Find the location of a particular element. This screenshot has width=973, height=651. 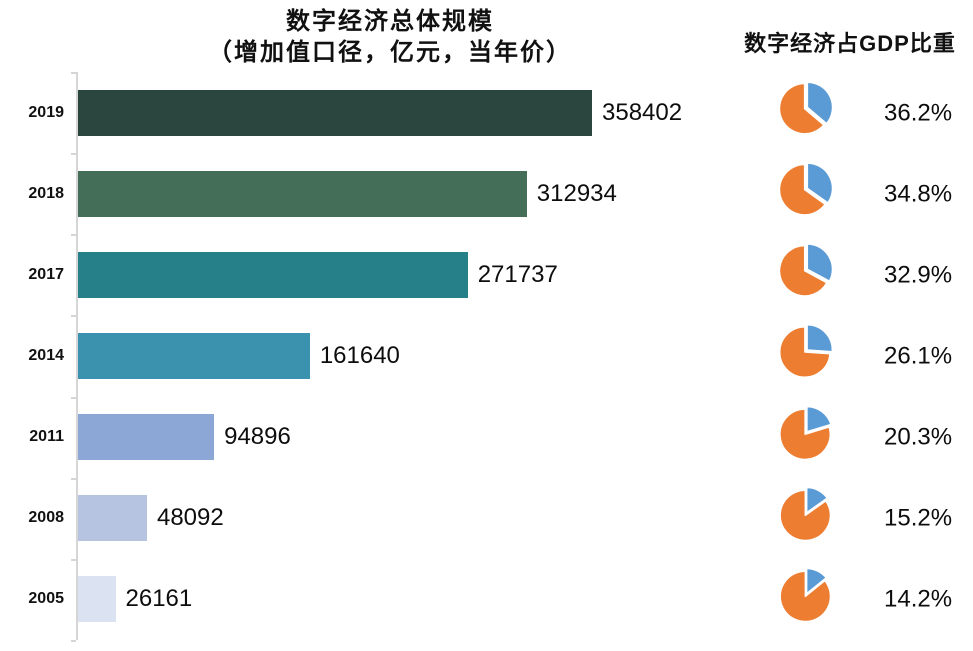

value-label: 94896 is located at coordinates (257, 437).